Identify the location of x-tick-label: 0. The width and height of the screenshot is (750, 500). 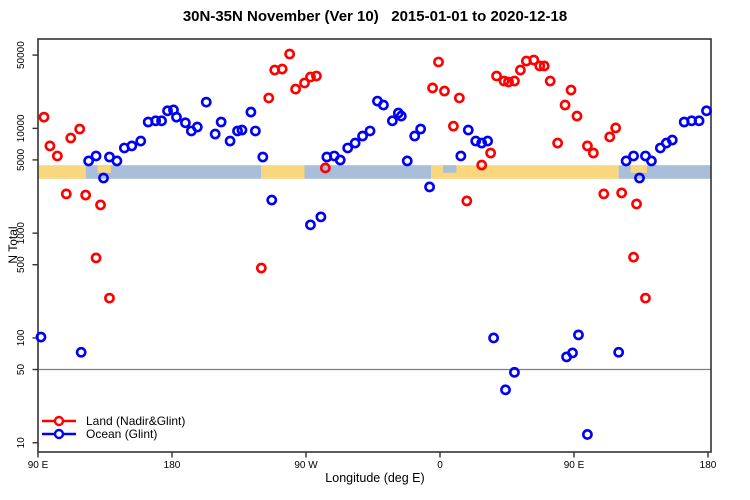
(440, 465).